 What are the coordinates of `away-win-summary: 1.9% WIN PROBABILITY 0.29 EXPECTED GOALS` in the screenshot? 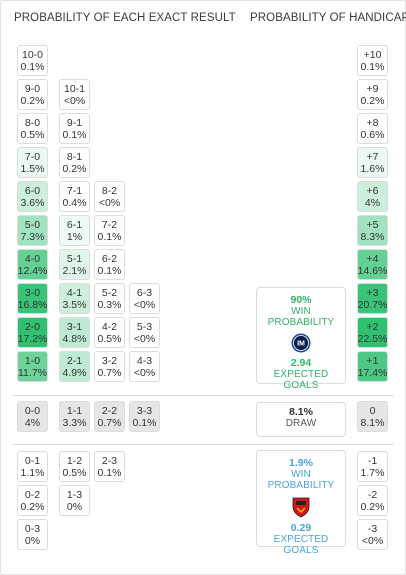 It's located at (301, 503).